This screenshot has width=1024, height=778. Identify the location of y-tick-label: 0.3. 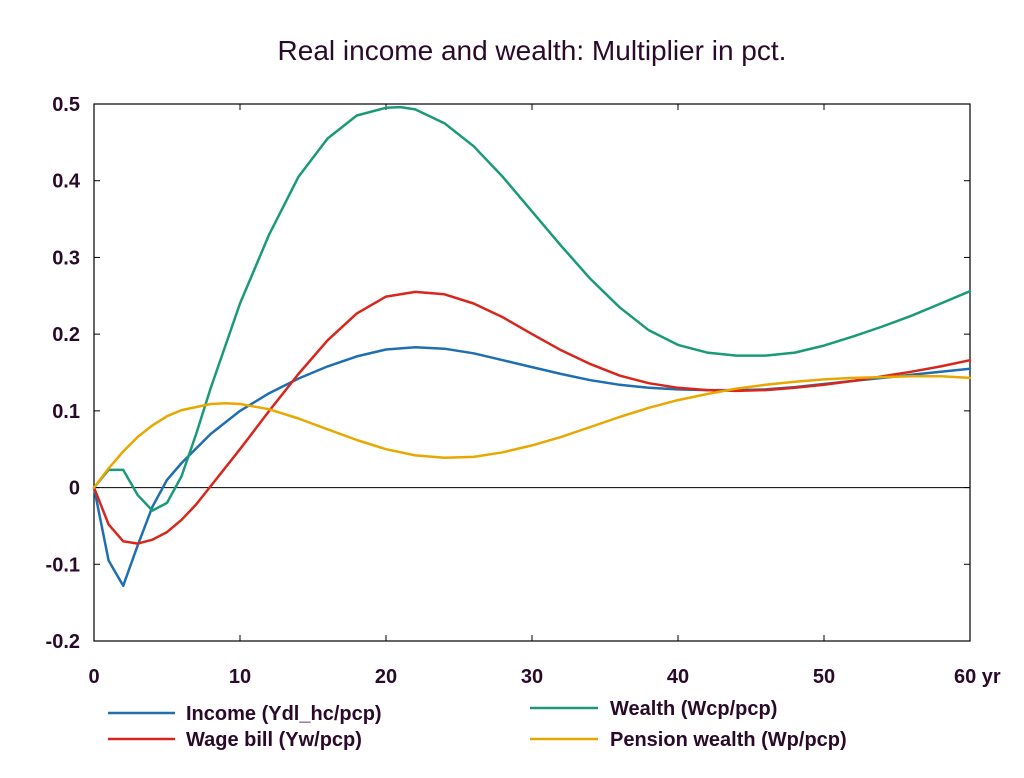
(66, 258).